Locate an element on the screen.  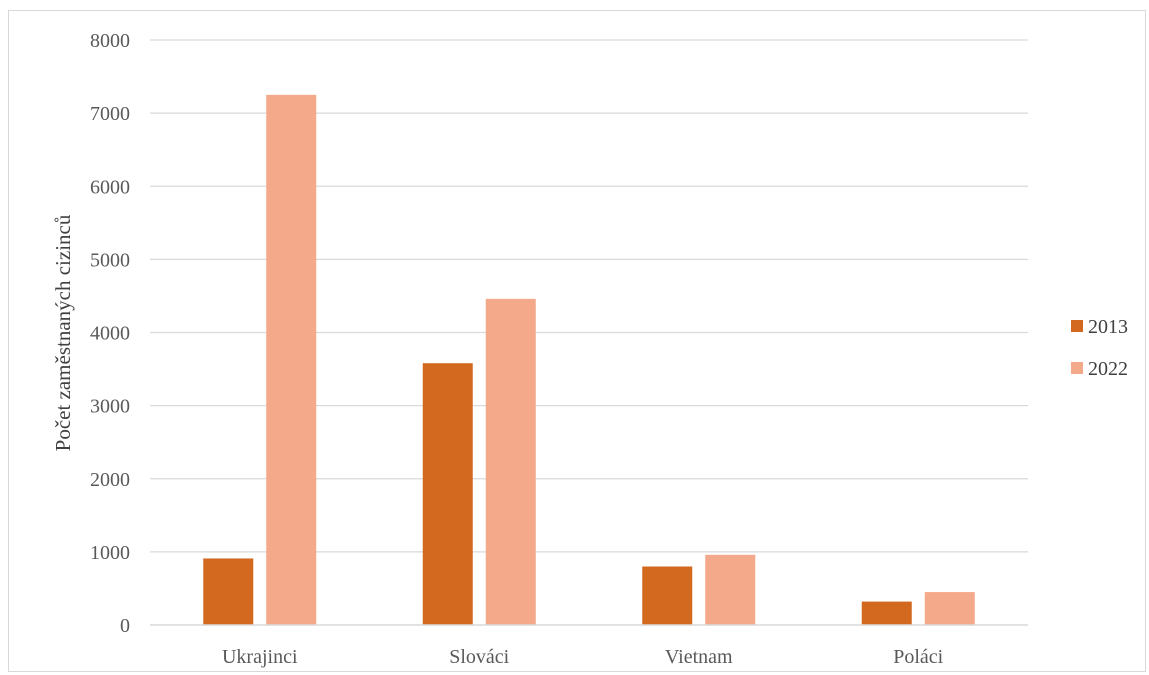
y-tick-label: 4000 is located at coordinates (110, 334).